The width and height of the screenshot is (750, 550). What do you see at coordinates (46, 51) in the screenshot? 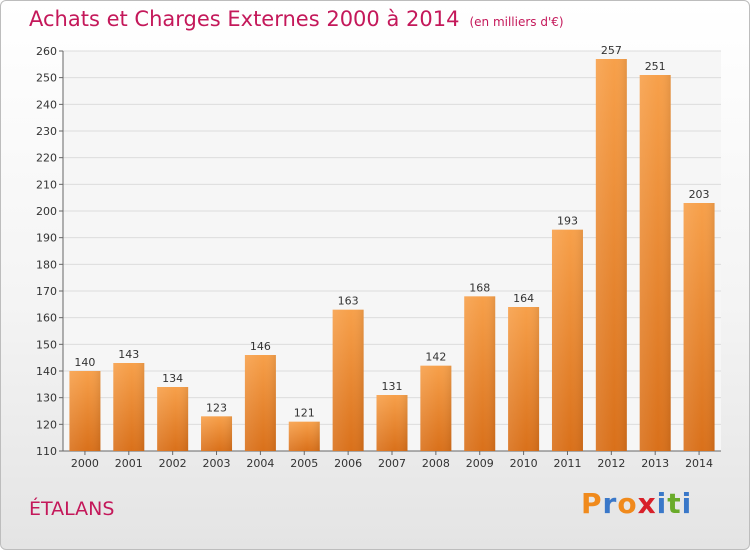
I see `y-tick-label: 260` at bounding box center [46, 51].